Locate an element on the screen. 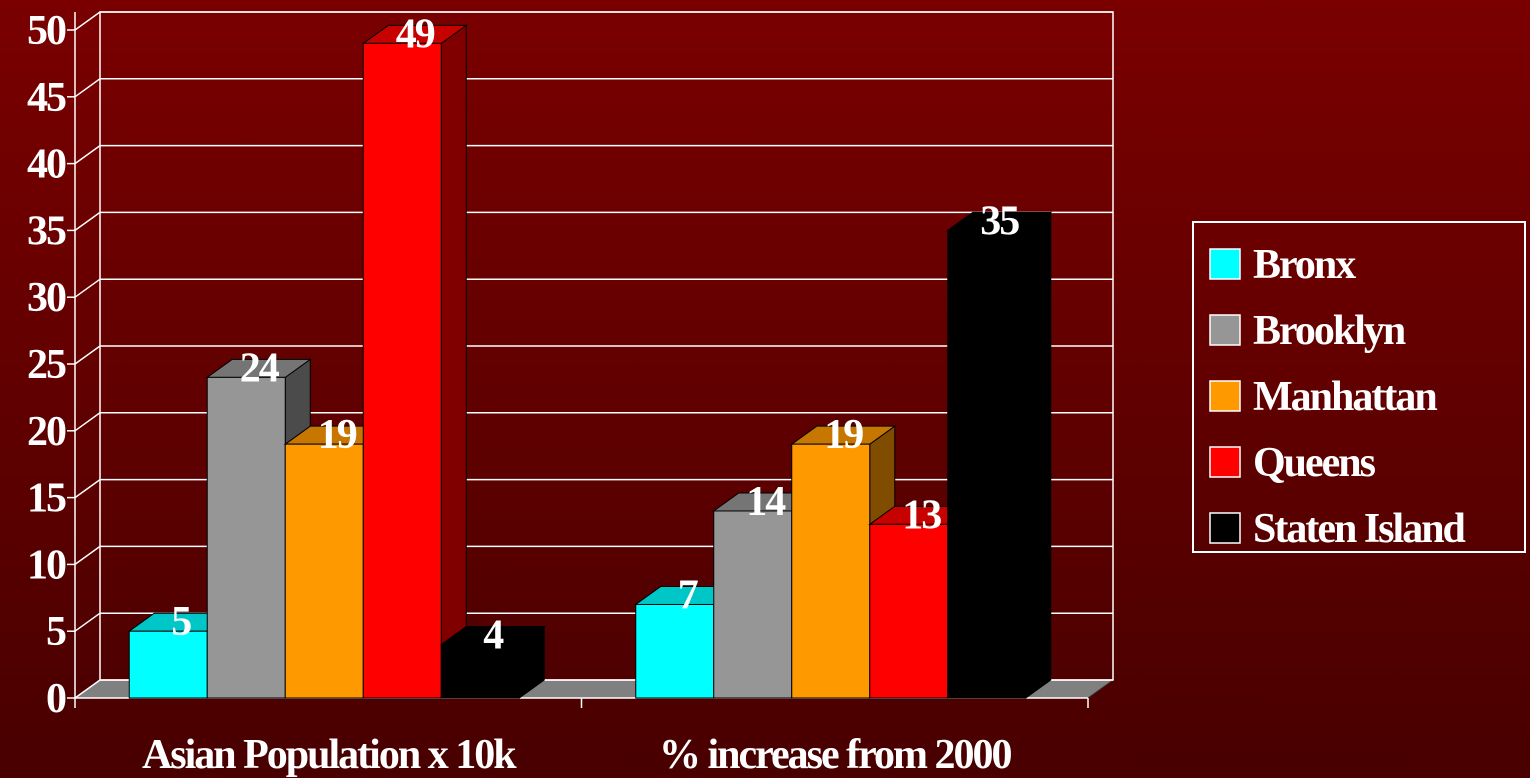  data-label: 14 is located at coordinates (766, 502).